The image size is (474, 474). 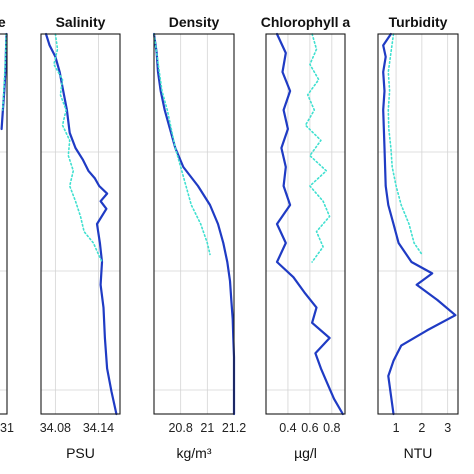 What do you see at coordinates (180, 428) in the screenshot?
I see `x-tick-label: 20.8` at bounding box center [180, 428].